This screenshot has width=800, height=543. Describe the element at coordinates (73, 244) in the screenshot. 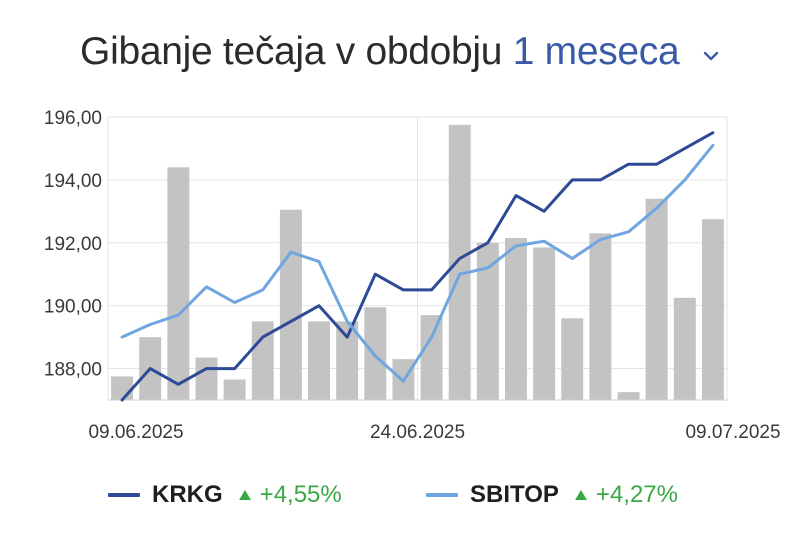

I see `y-tick-label: 192,00` at that location.